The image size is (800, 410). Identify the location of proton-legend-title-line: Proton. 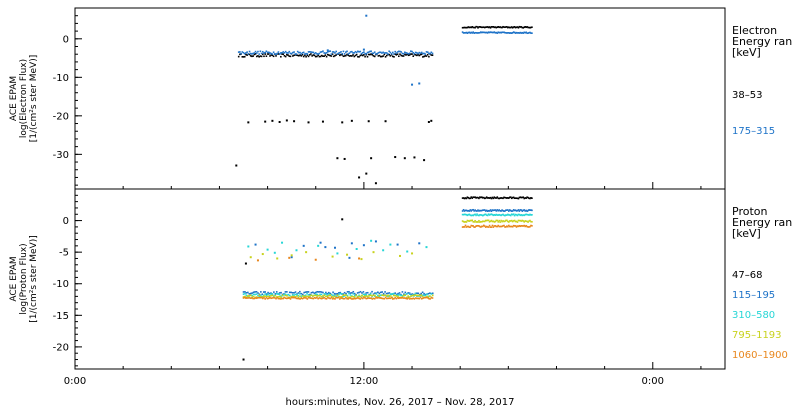
(749, 211).